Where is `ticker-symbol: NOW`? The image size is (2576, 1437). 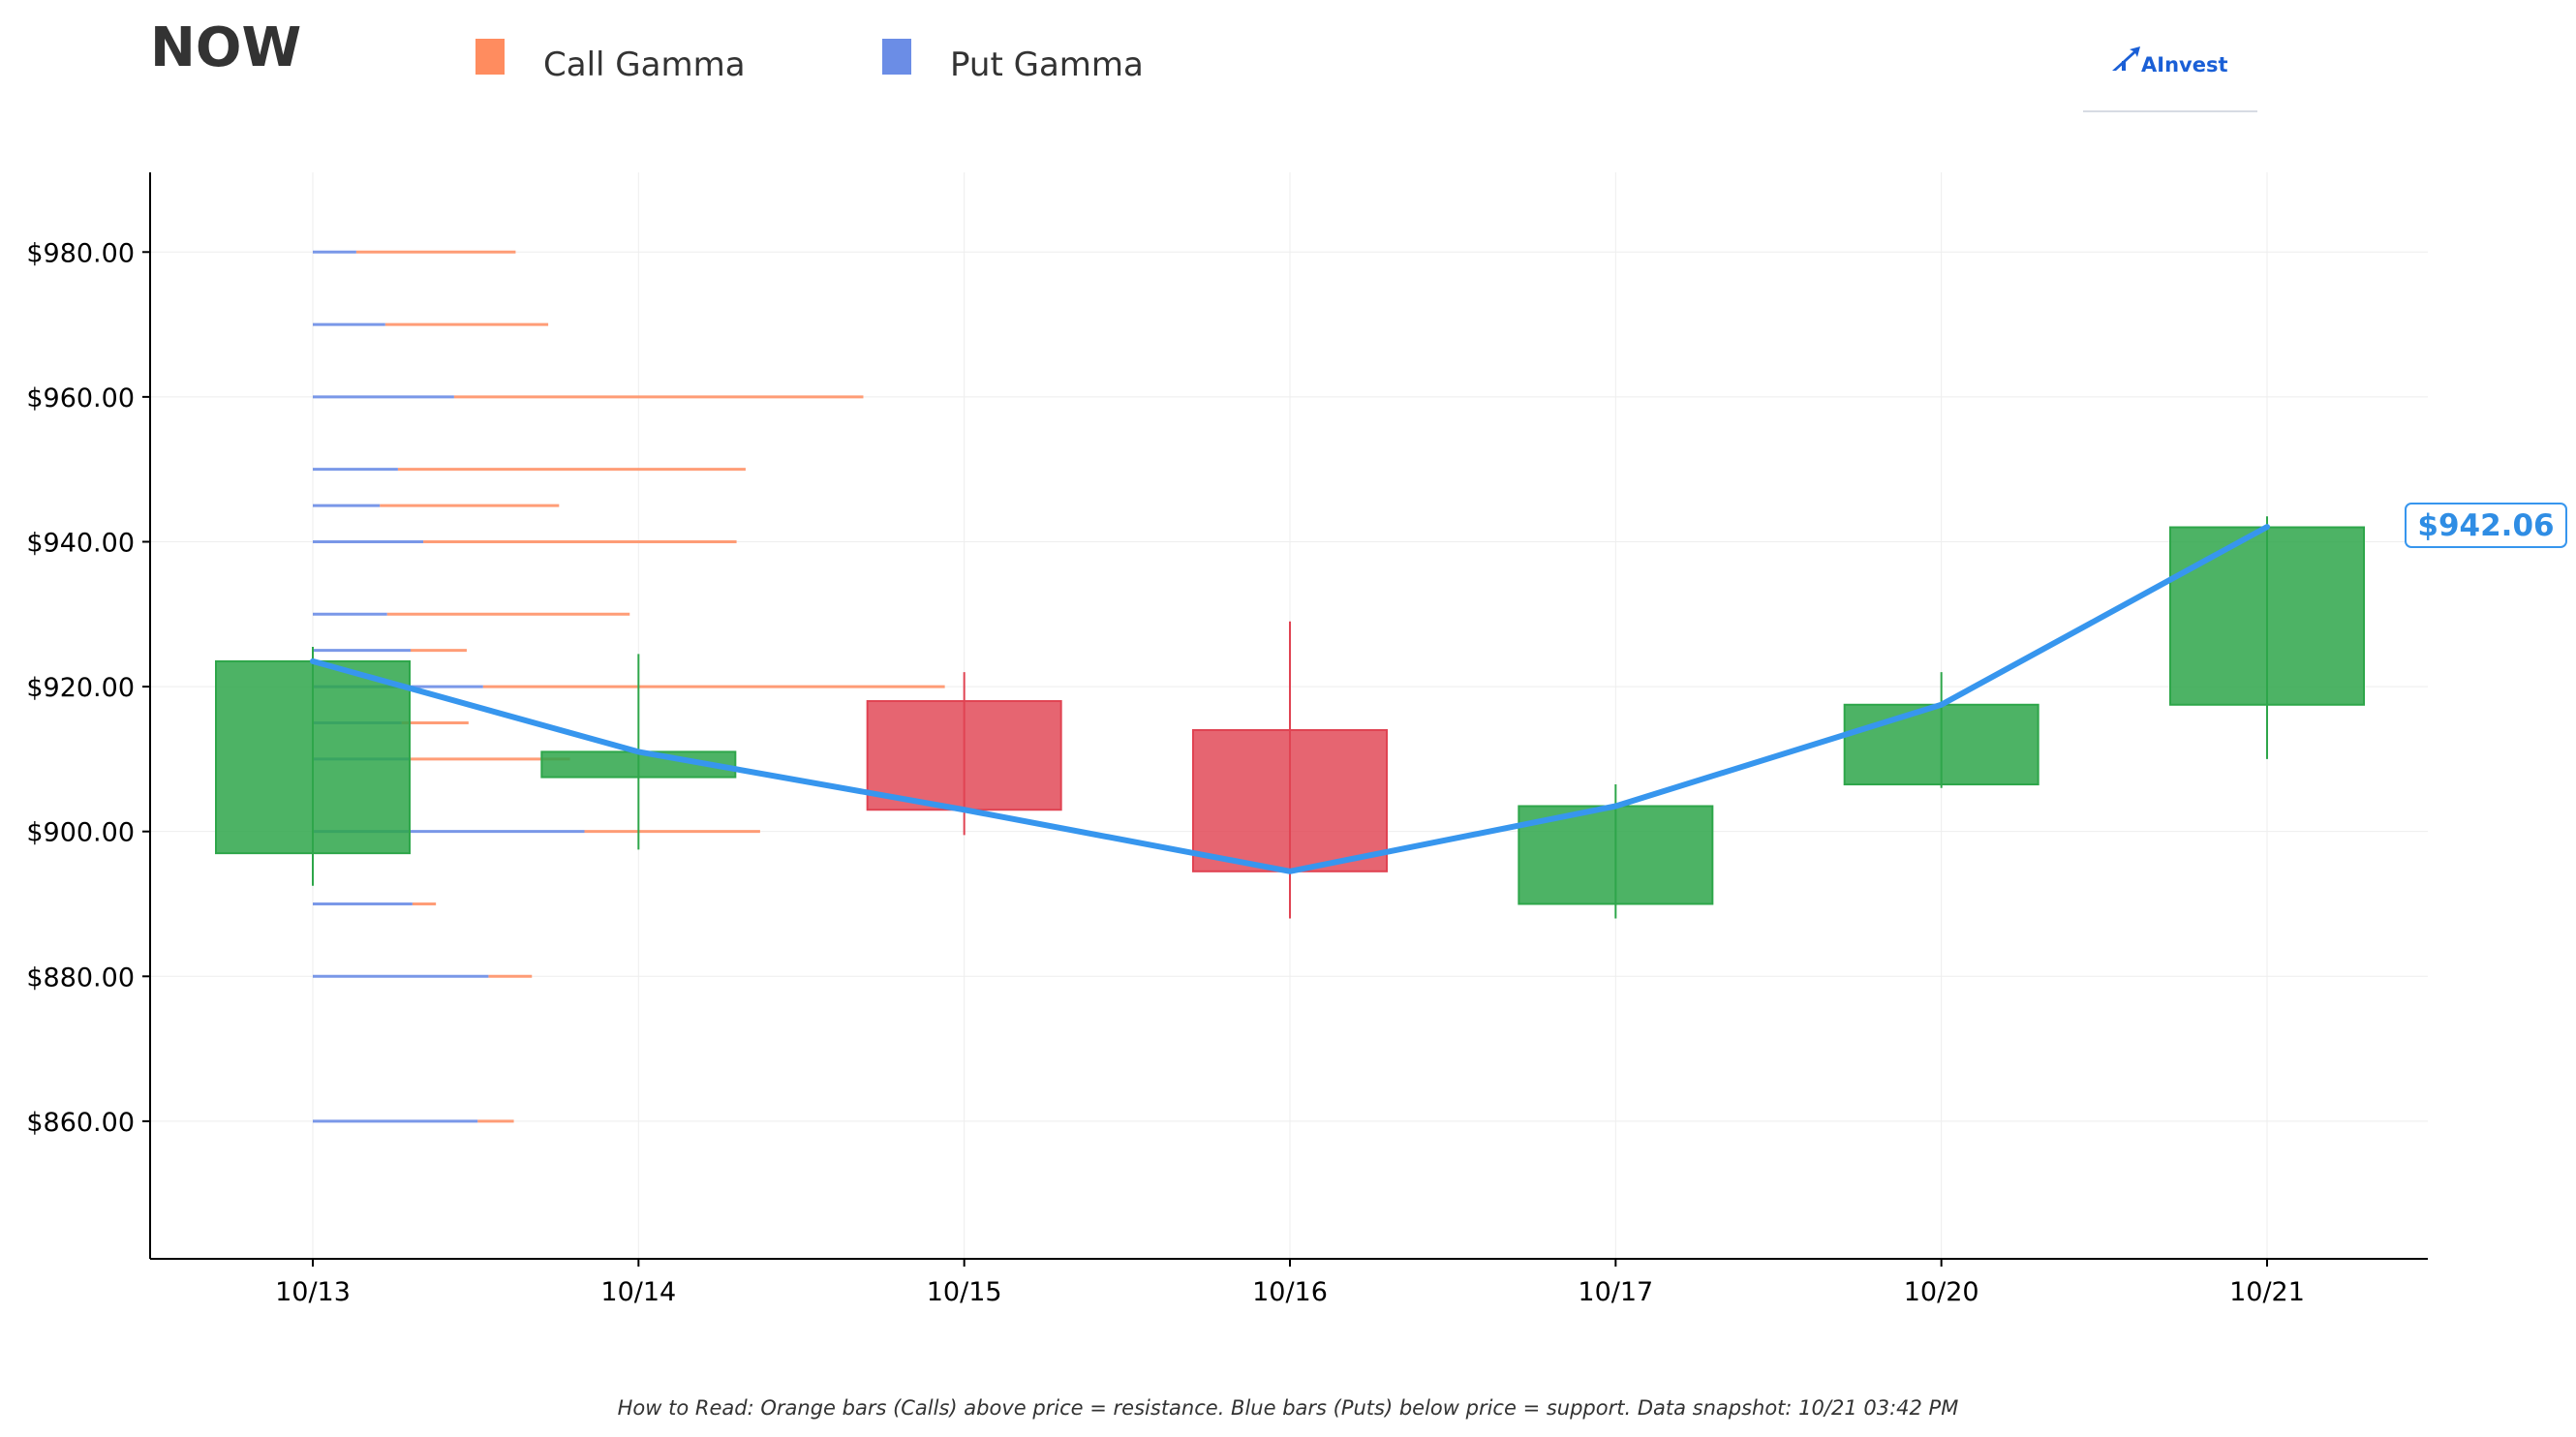
ticker-symbol: NOW is located at coordinates (225, 48).